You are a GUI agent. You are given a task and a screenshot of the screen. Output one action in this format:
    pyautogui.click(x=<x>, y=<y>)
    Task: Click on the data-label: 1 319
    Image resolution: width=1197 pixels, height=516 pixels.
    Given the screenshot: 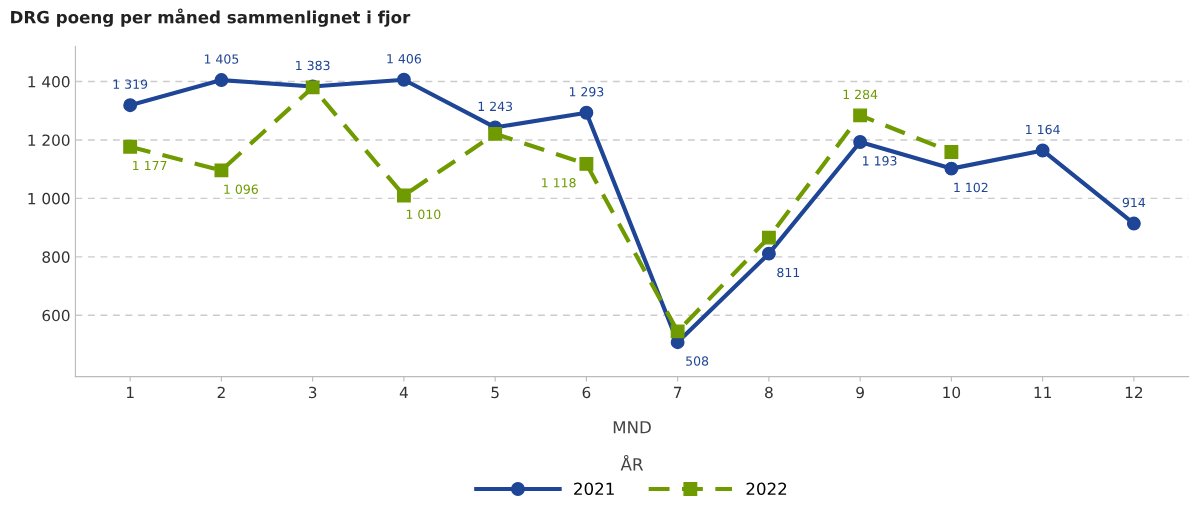 What is the action you would take?
    pyautogui.click(x=130, y=84)
    